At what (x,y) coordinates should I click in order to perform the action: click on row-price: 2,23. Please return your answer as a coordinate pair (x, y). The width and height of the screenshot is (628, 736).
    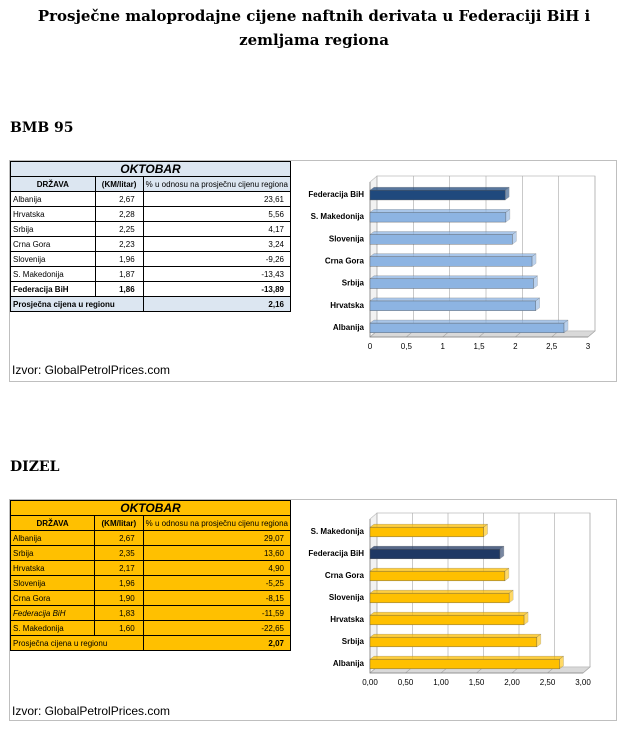
    Looking at the image, I should click on (119, 244).